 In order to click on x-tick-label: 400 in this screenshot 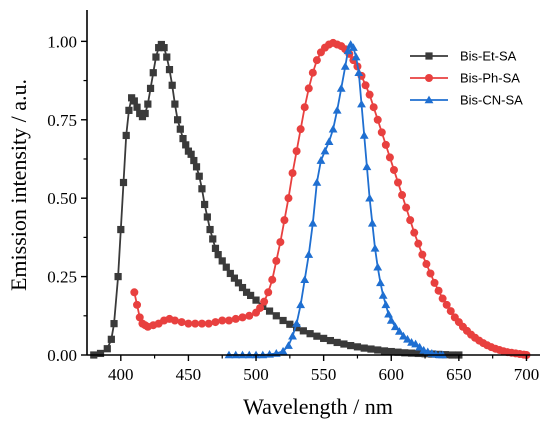, I will do `click(121, 374)`.